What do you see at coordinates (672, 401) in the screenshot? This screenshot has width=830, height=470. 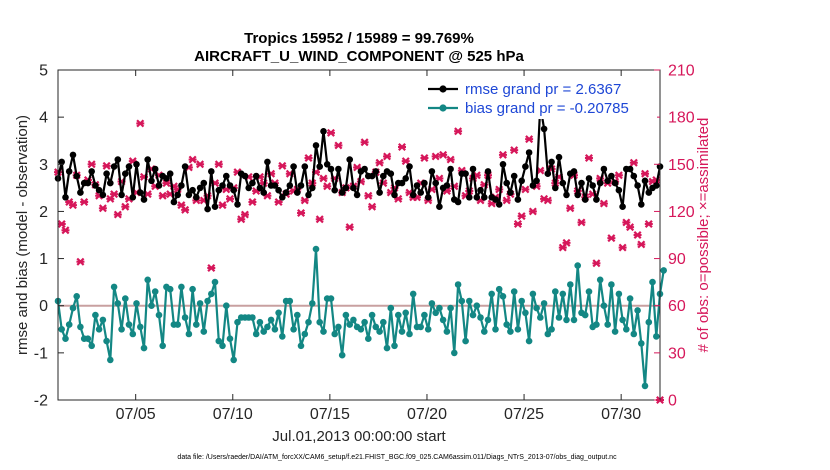 I see `y-right-tick-label: 0` at bounding box center [672, 401].